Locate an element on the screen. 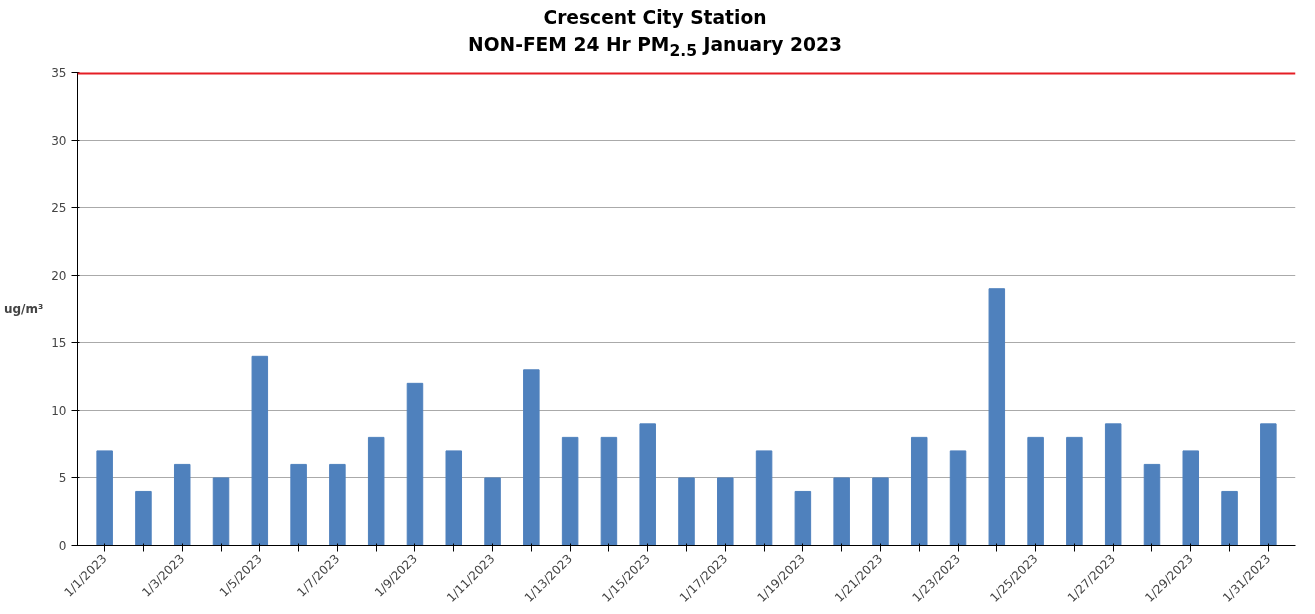 This screenshot has width=1315, height=614. y-tick-label: 35 is located at coordinates (59, 72).